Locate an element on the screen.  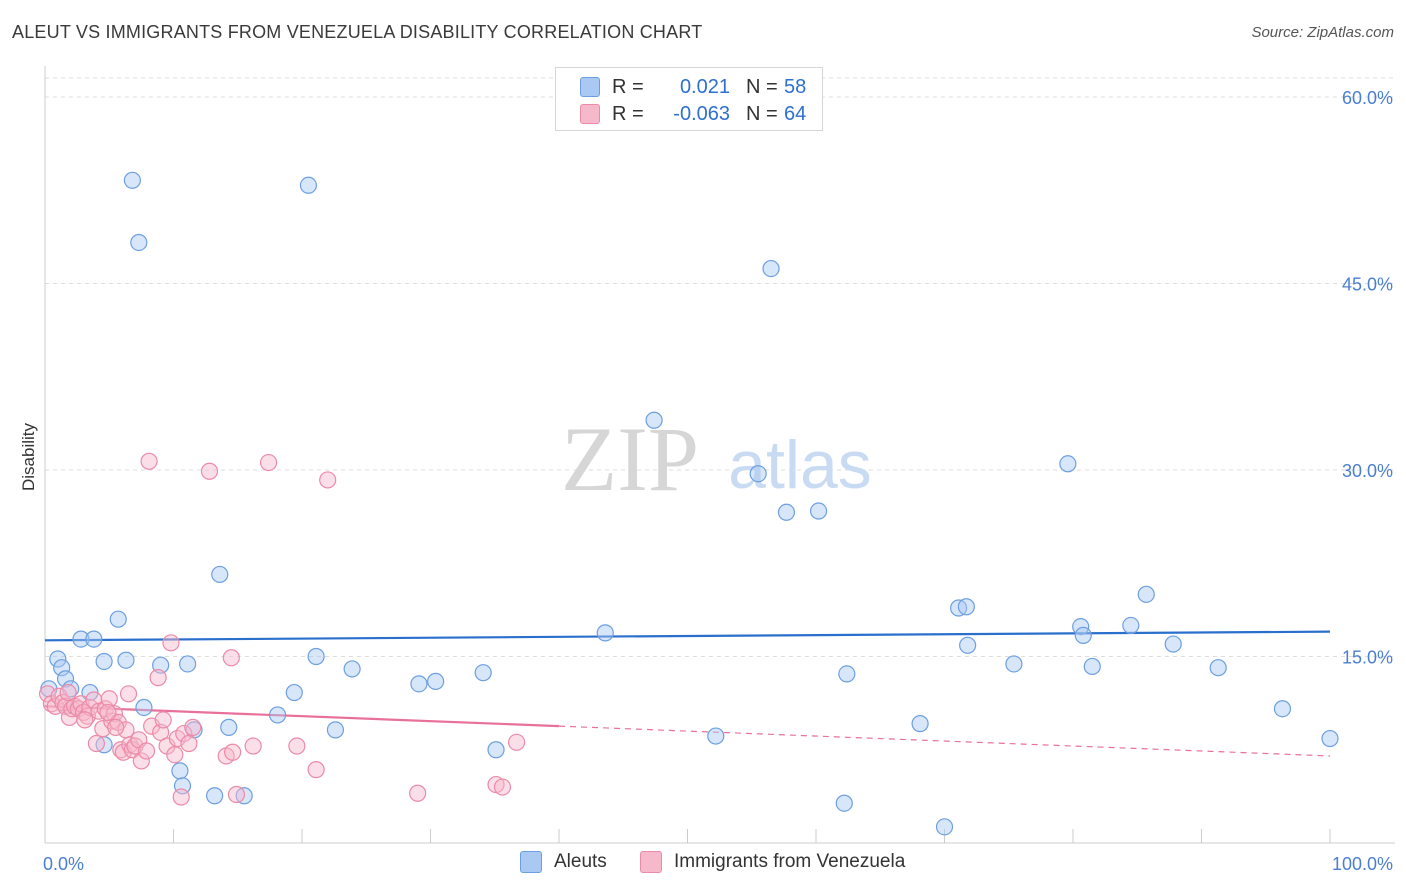
stats-row-aleuts: R = 0.021 N = 58 is located at coordinates (693, 87).